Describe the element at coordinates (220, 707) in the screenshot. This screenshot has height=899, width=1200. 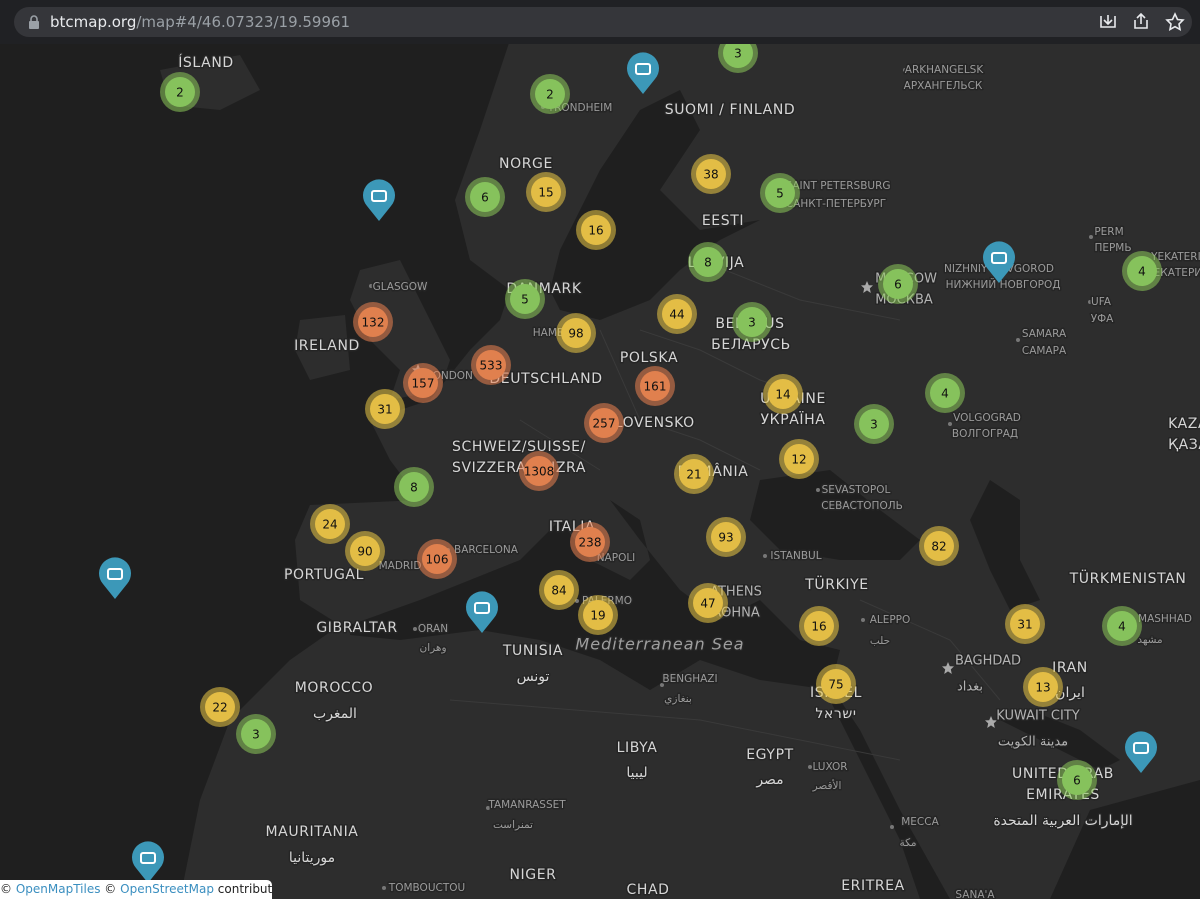
I see `cluster: 22` at that location.